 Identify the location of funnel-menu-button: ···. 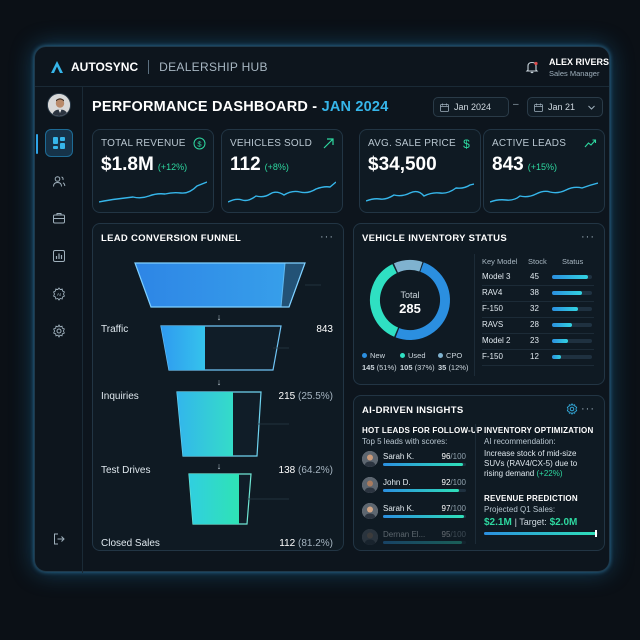
(327, 237).